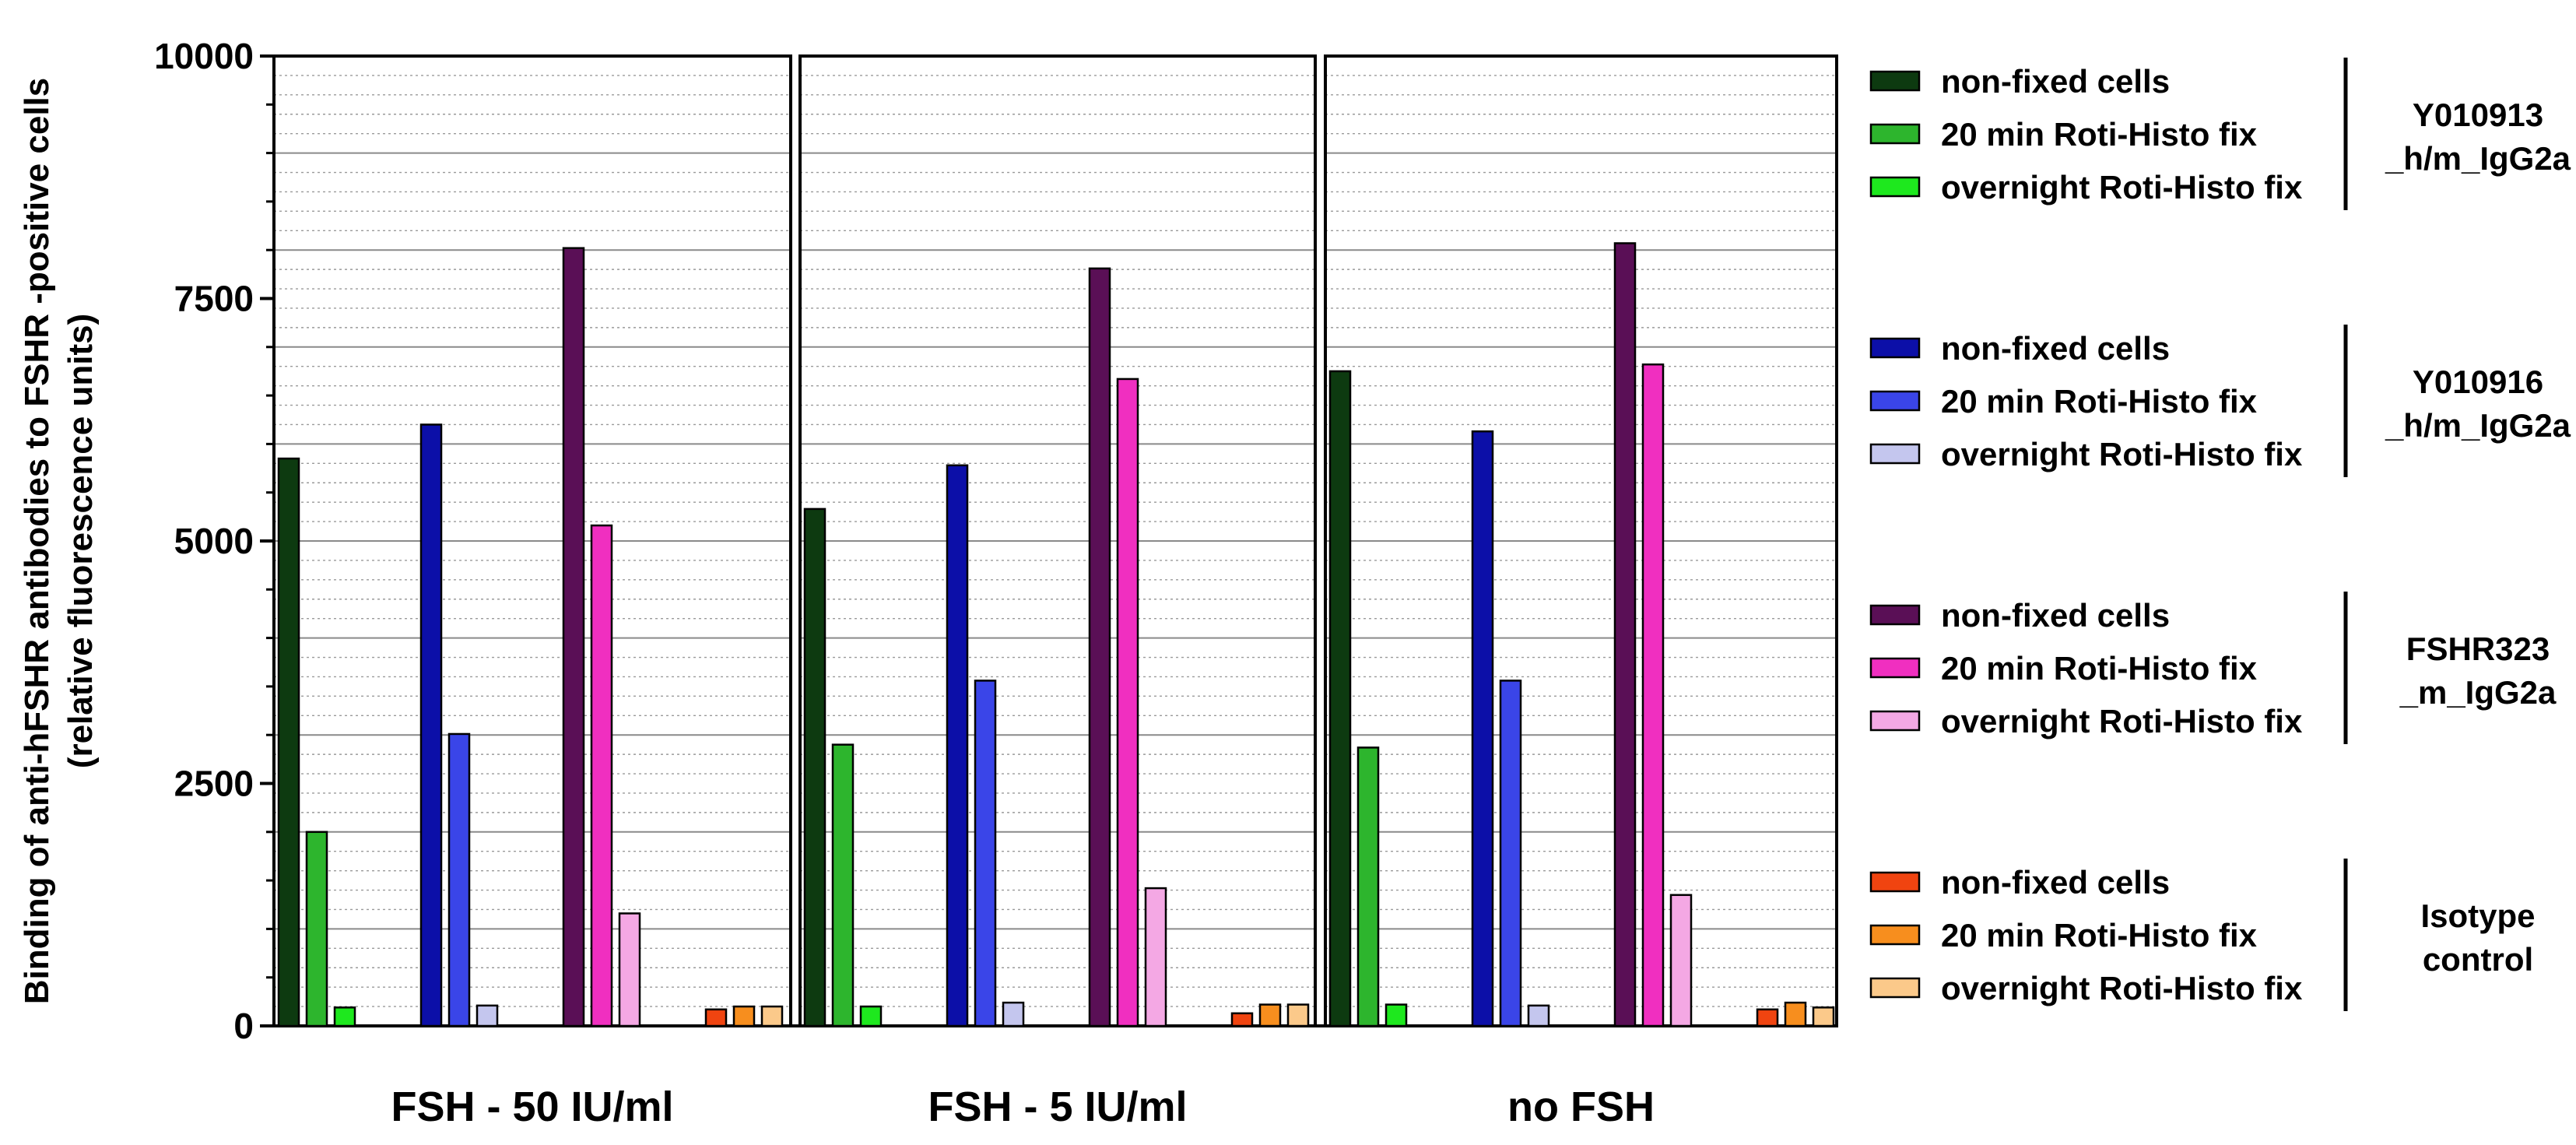 This screenshot has width=2576, height=1145. Describe the element at coordinates (2478, 115) in the screenshot. I see `legend-antibody-name: Y010913` at that location.